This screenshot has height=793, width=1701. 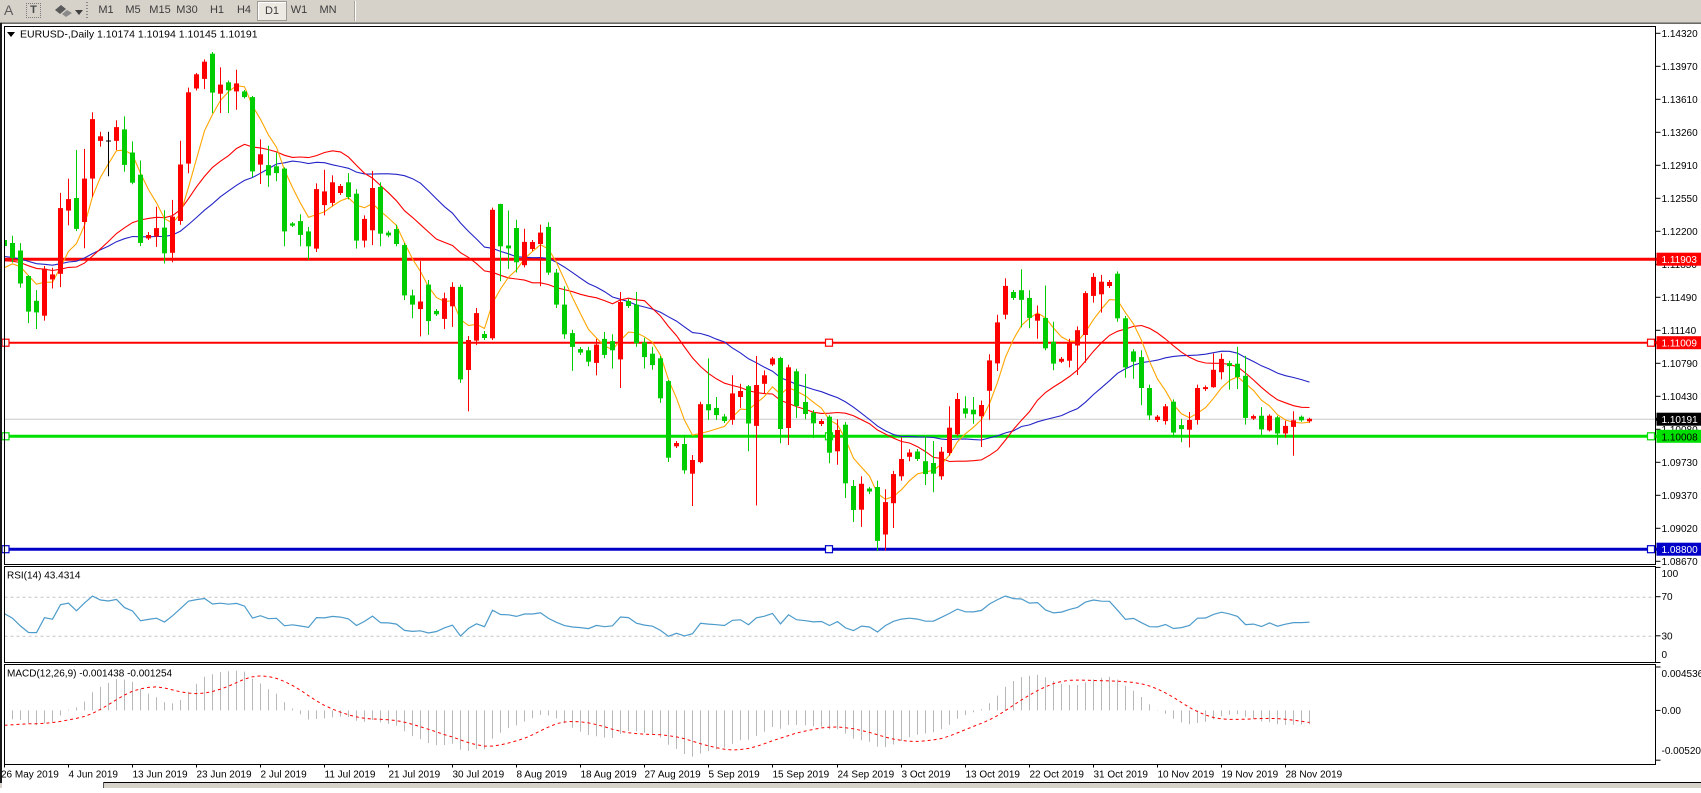 I want to click on svg-text: 1.11009, so click(x=1680, y=344).